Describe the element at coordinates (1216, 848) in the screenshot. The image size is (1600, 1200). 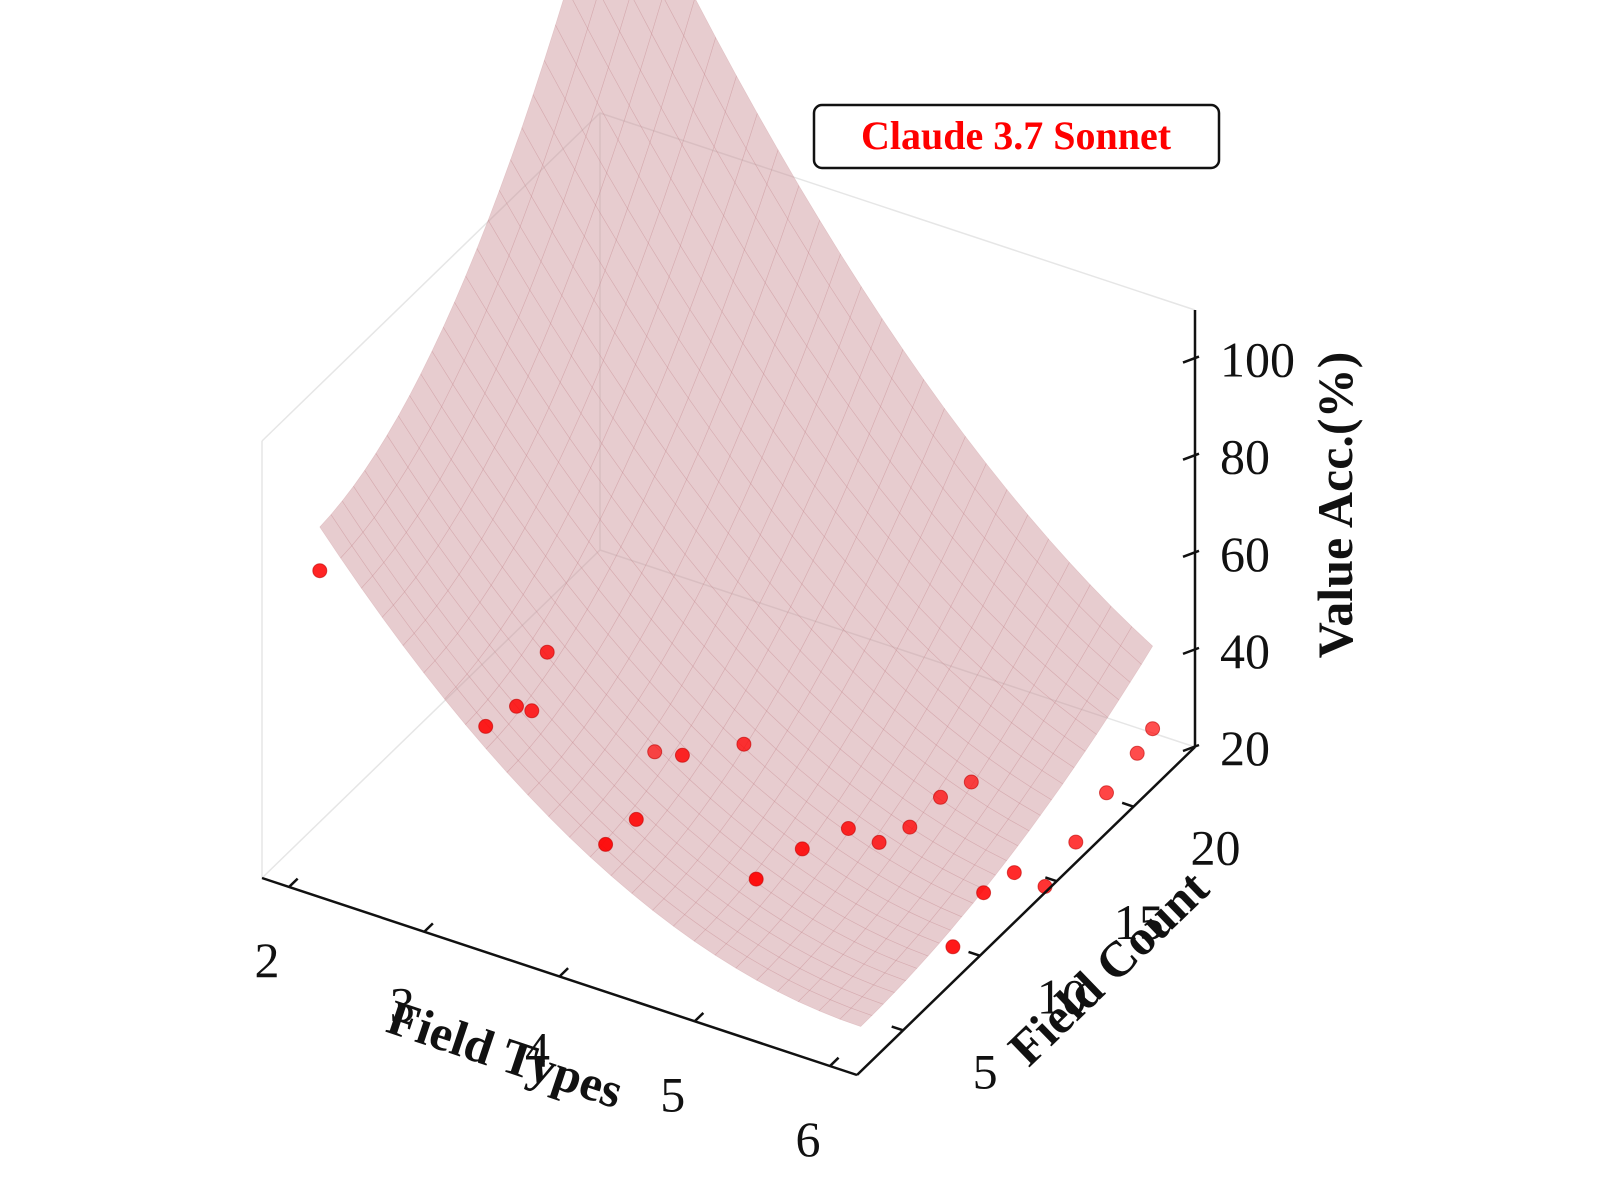
I see `y-tick-label: 20` at that location.